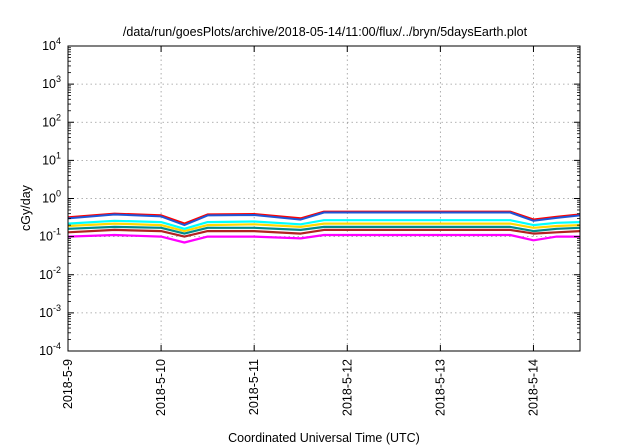  Describe the element at coordinates (161, 387) in the screenshot. I see `x-tick-label: 2018-5-10` at that location.